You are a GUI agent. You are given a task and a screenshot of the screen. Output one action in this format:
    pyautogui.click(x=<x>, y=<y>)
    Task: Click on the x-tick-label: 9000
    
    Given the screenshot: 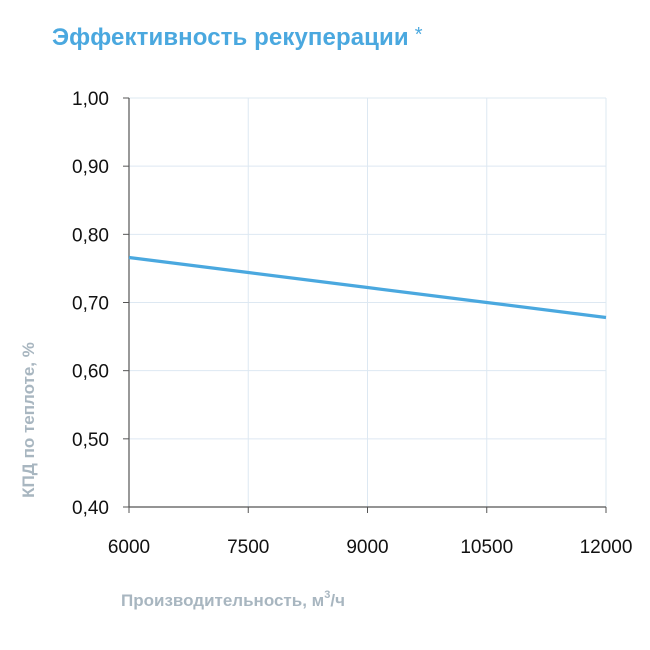 What is the action you would take?
    pyautogui.click(x=367, y=547)
    